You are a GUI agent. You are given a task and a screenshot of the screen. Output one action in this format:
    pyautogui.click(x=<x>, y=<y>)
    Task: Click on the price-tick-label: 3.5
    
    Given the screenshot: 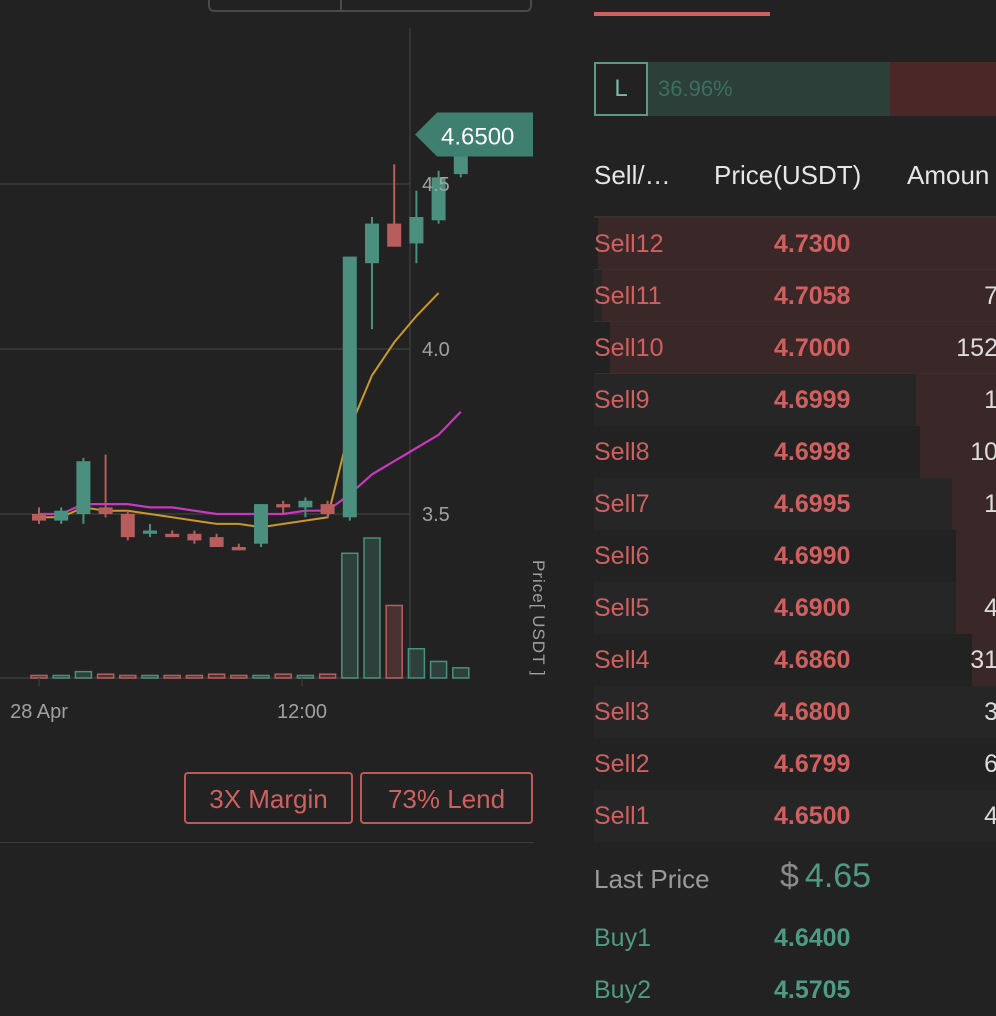 What is the action you would take?
    pyautogui.click(x=436, y=515)
    